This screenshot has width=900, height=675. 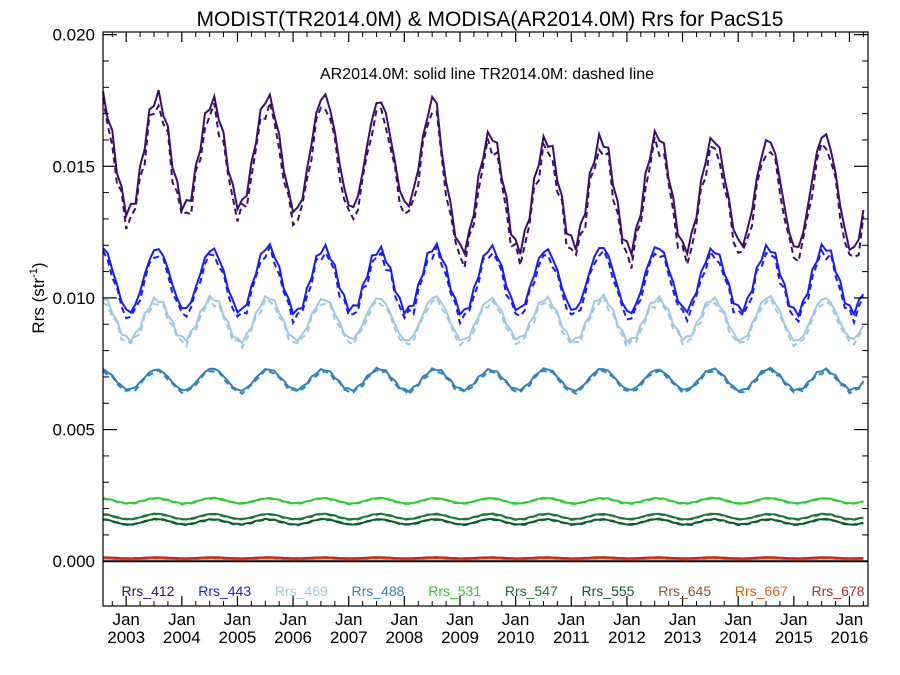 What do you see at coordinates (683, 637) in the screenshot?
I see `x-tick-label-year: 2013` at bounding box center [683, 637].